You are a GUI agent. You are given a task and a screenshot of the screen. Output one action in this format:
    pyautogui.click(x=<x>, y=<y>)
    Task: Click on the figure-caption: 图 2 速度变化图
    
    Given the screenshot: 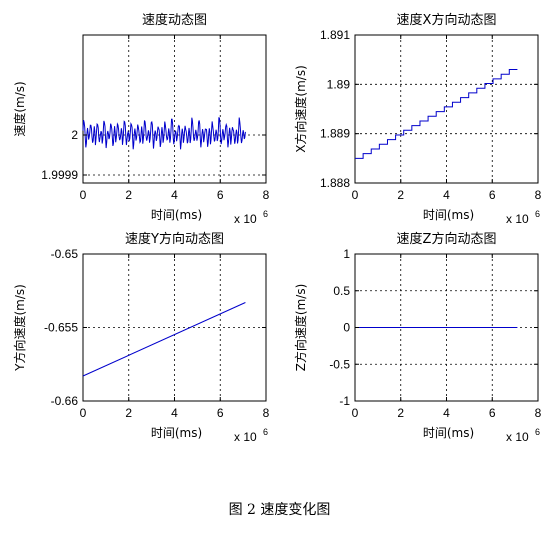 What is the action you would take?
    pyautogui.click(x=279, y=510)
    